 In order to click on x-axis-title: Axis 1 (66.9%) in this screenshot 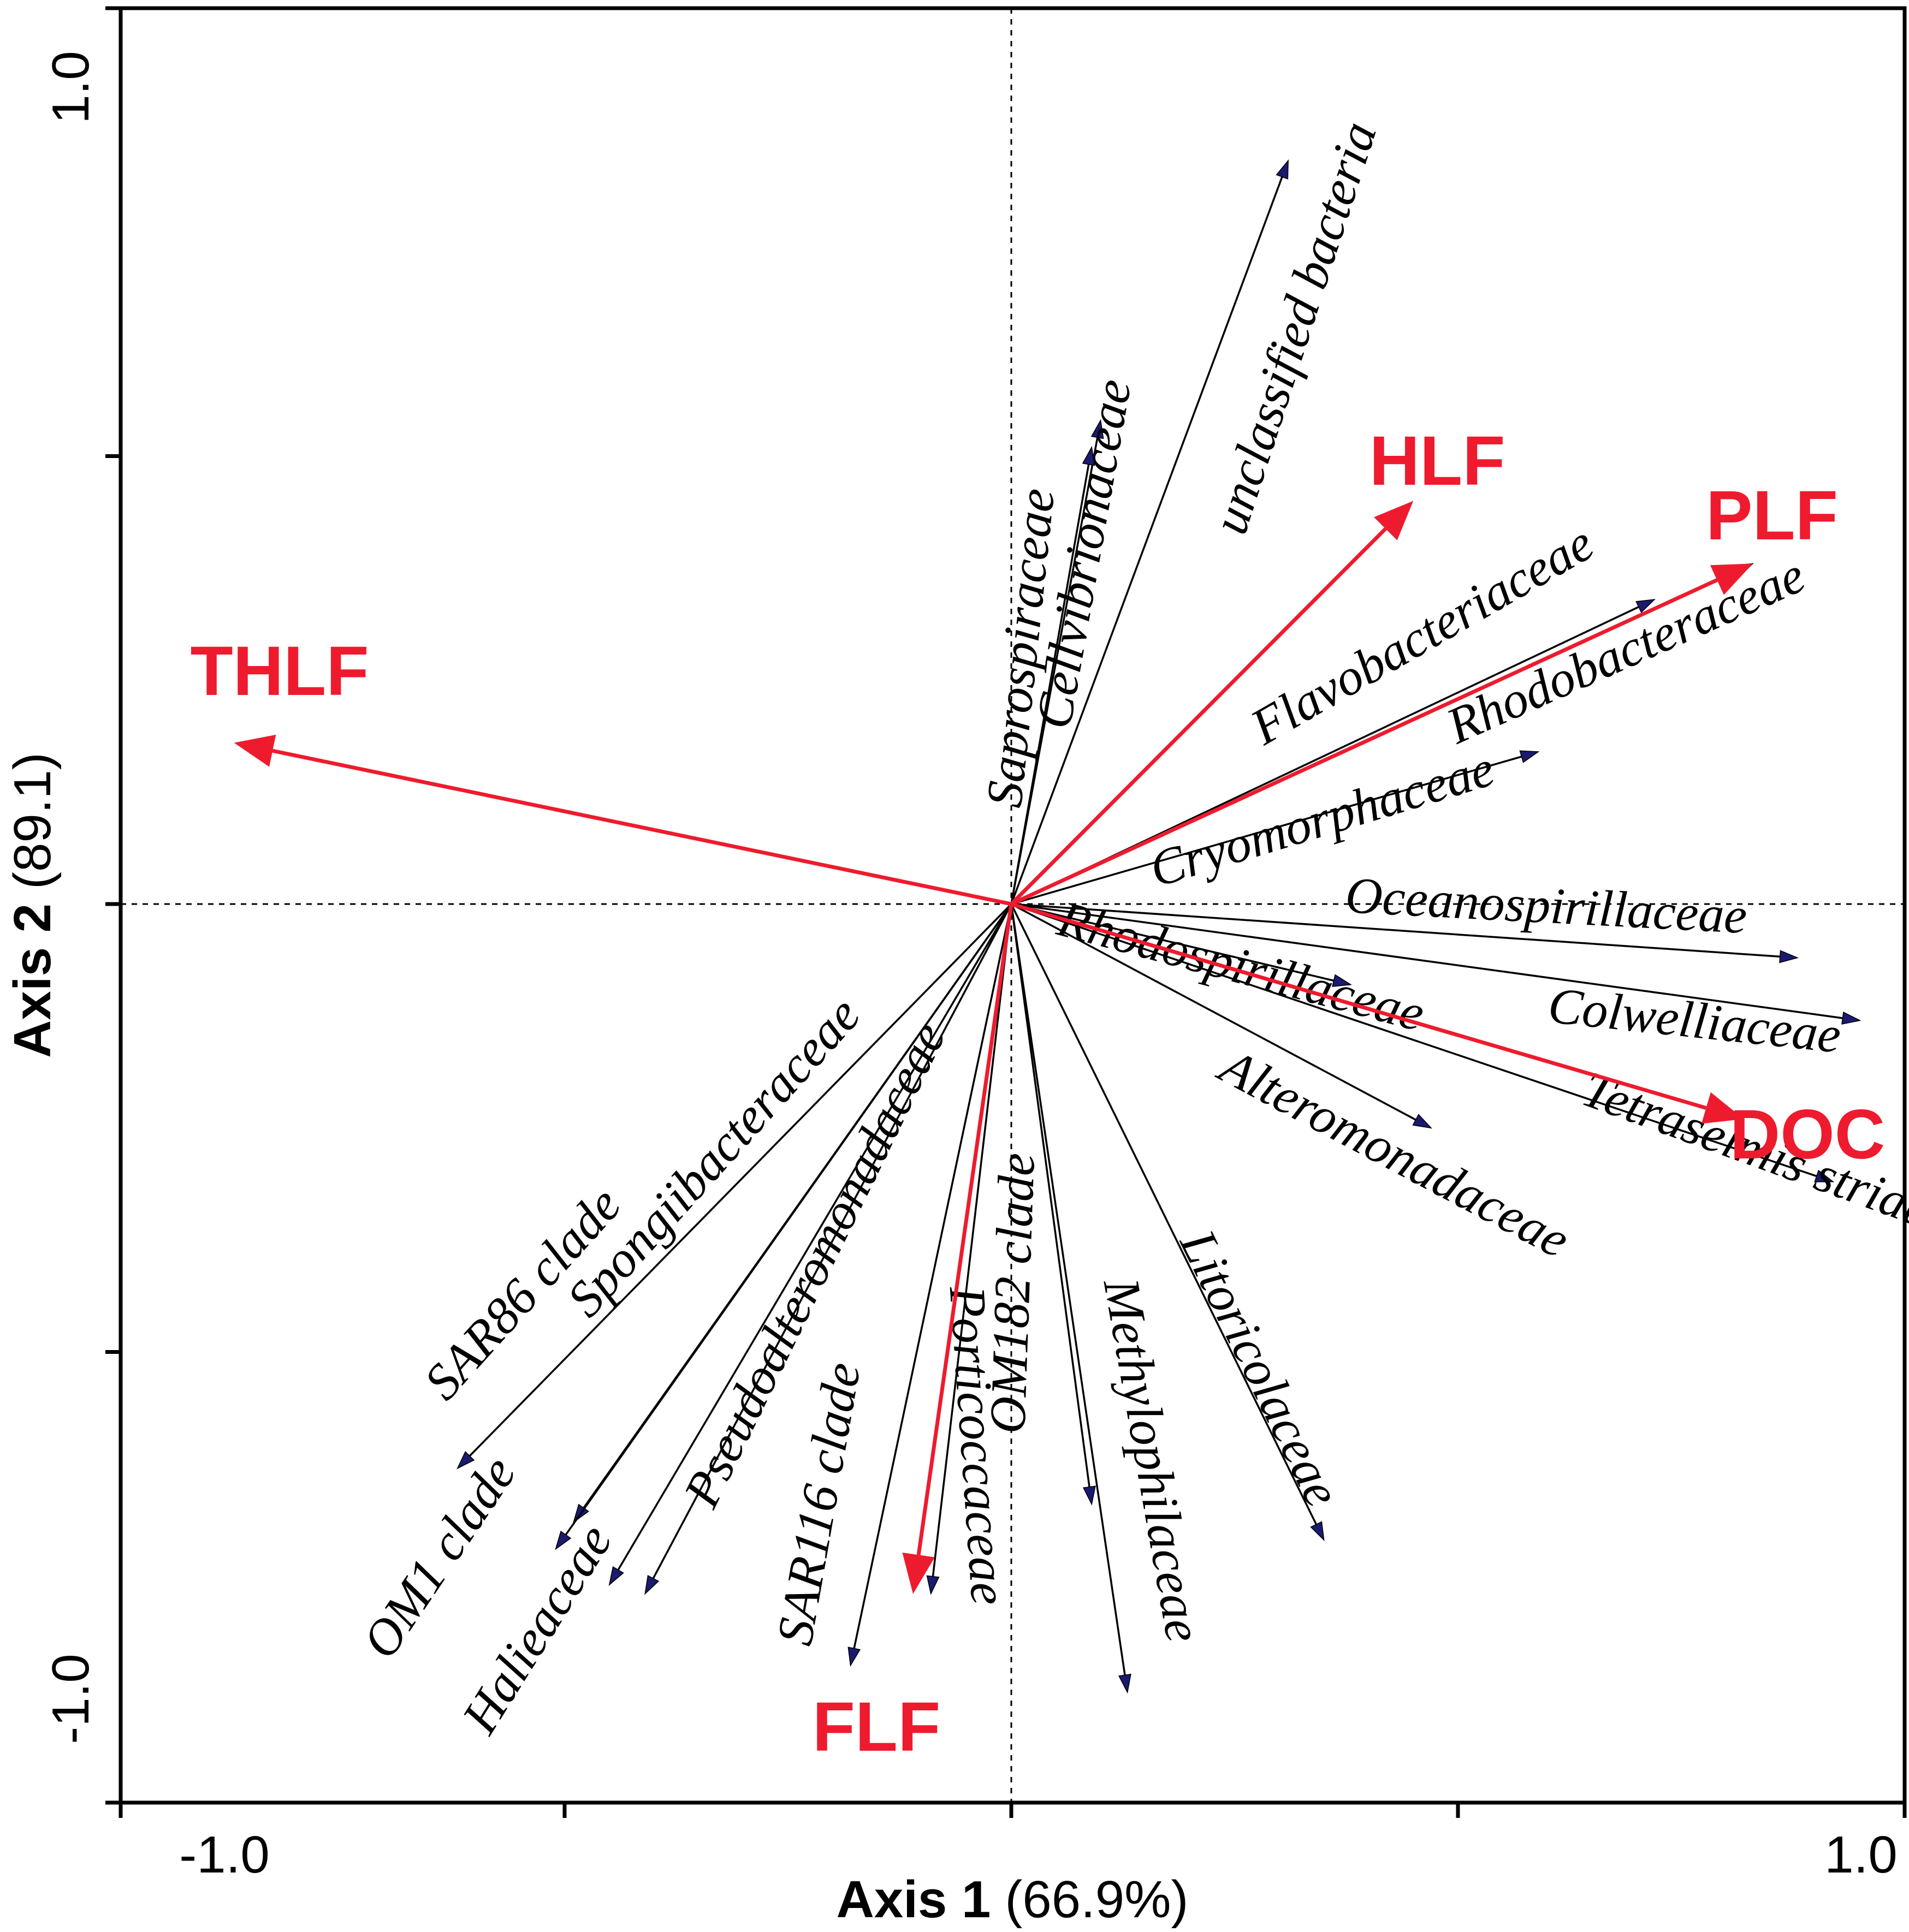, I will do `click(1013, 1899)`.